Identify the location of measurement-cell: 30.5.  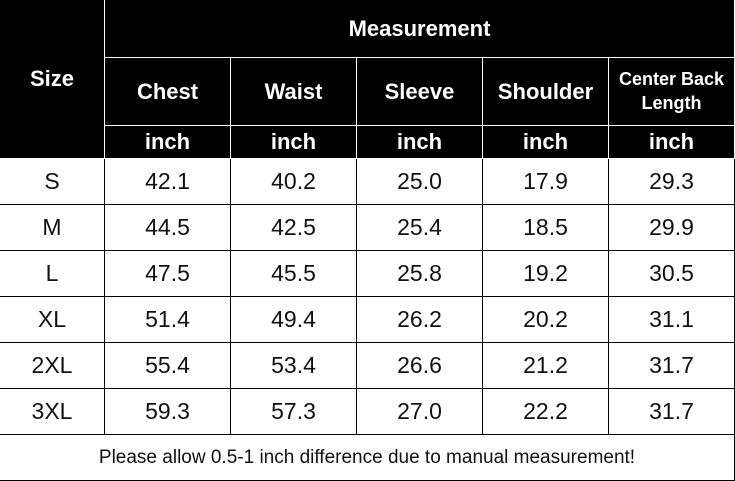
(672, 274).